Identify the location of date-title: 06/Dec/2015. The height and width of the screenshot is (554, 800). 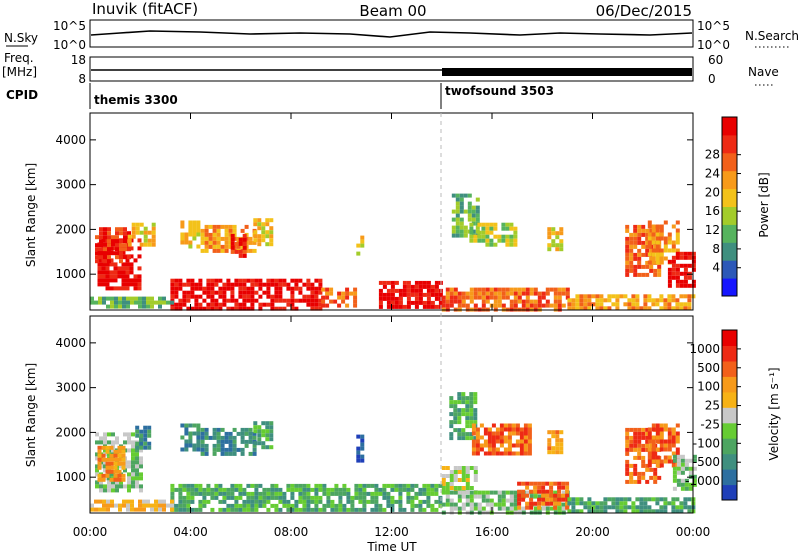
(644, 11).